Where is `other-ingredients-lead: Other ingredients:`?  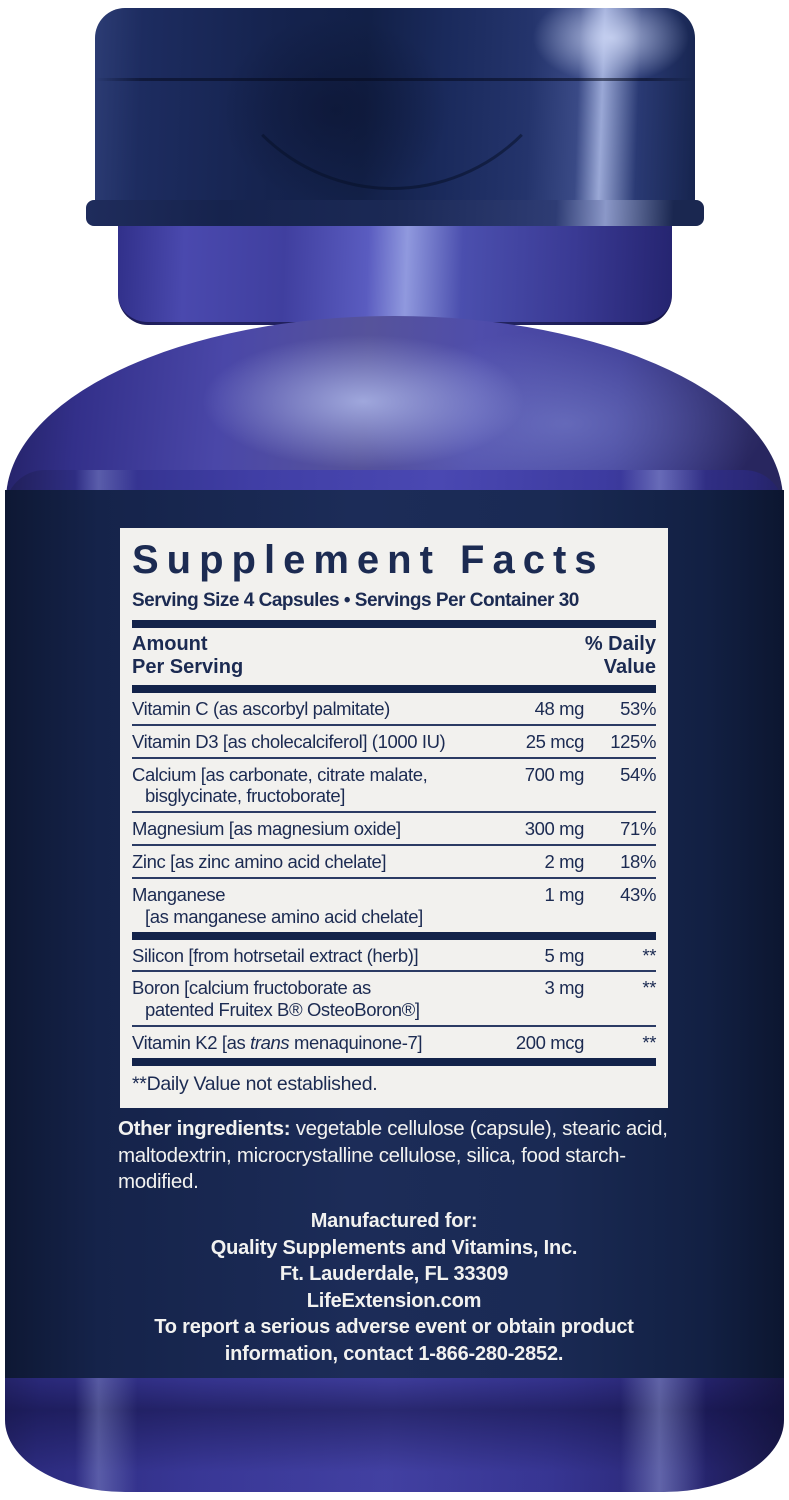
other-ingredients-lead: Other ingredients: is located at coordinates (204, 1128).